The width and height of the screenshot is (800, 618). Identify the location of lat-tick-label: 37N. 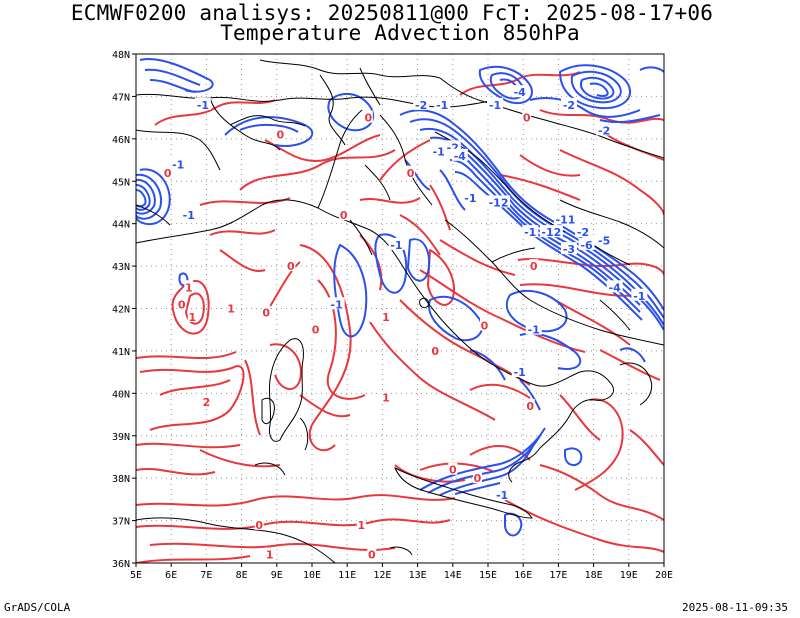
(121, 522).